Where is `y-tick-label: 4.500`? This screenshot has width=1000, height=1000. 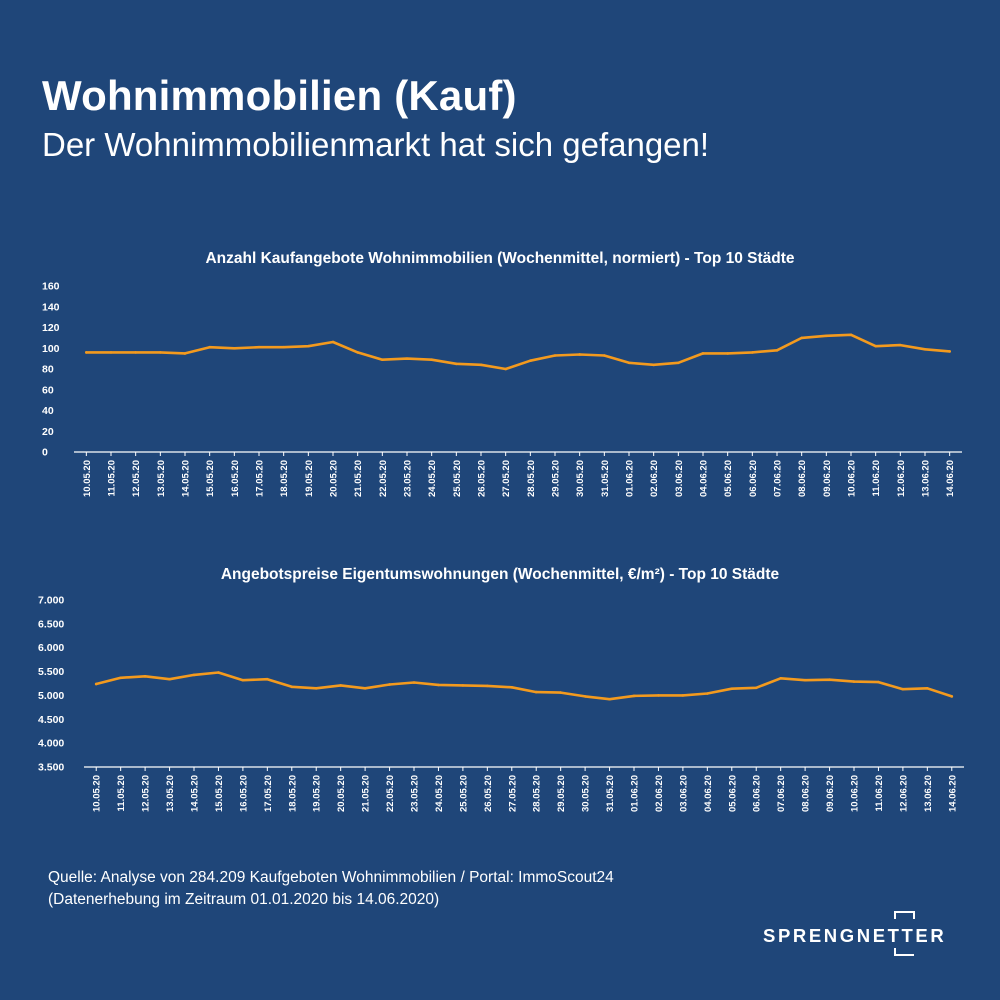 y-tick-label: 4.500 is located at coordinates (51, 720).